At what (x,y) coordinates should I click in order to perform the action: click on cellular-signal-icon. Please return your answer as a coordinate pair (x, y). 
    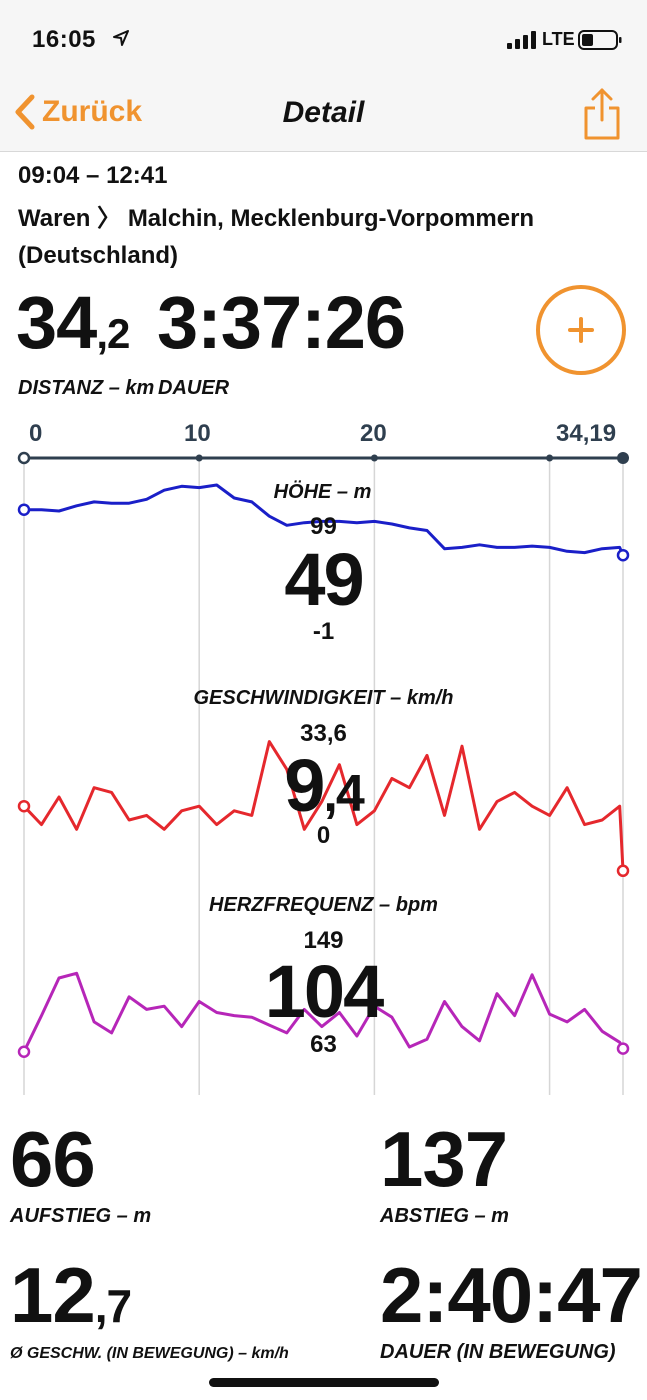
    Looking at the image, I should click on (521, 40).